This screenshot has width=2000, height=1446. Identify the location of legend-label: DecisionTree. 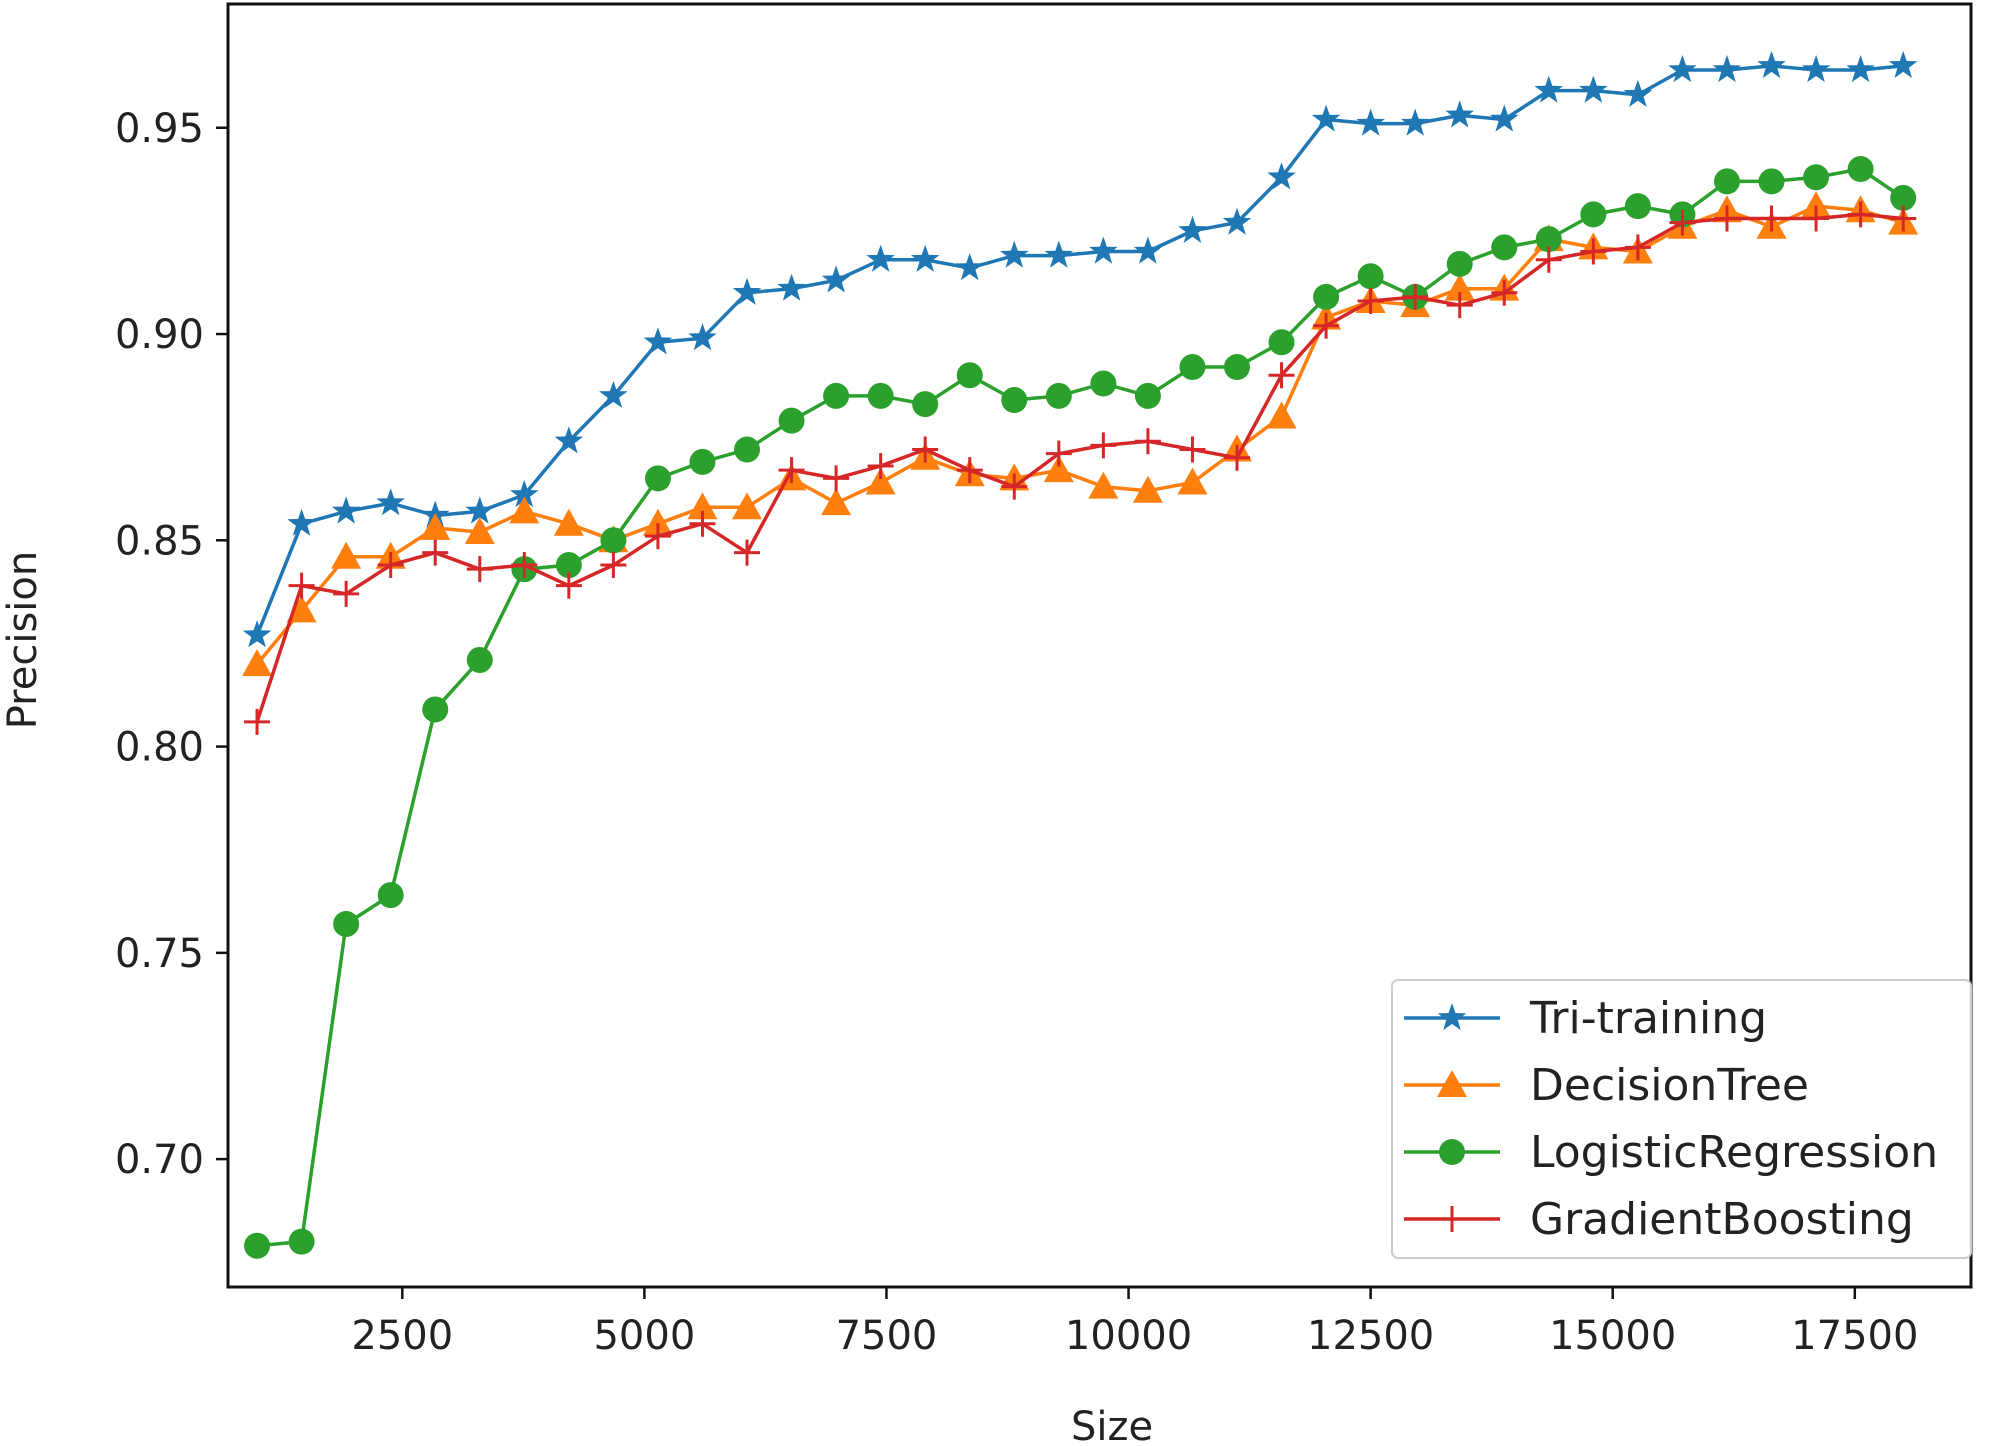
(1669, 1085).